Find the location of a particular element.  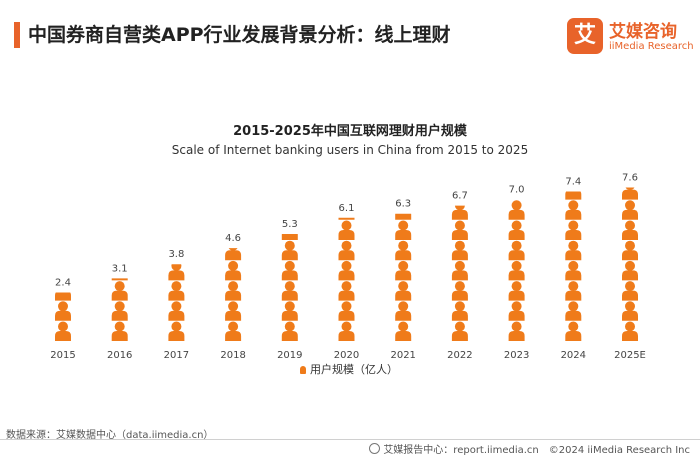

data-source: 数据来源：艾媒数据中心（data.iimedia.cn） is located at coordinates (110, 435).